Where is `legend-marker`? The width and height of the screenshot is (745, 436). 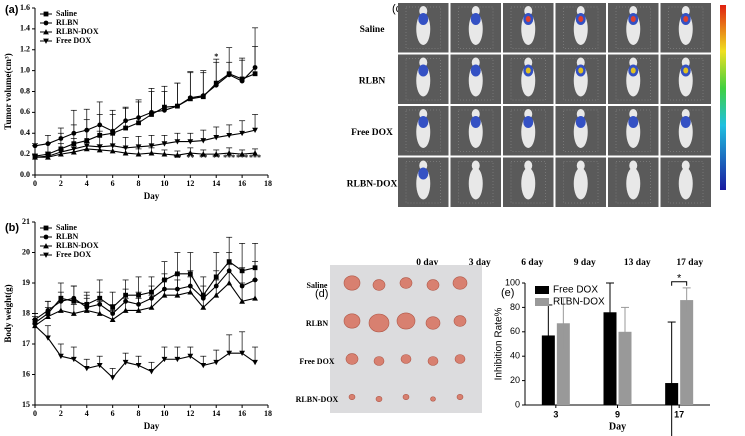
legend-marker is located at coordinates (46, 228).